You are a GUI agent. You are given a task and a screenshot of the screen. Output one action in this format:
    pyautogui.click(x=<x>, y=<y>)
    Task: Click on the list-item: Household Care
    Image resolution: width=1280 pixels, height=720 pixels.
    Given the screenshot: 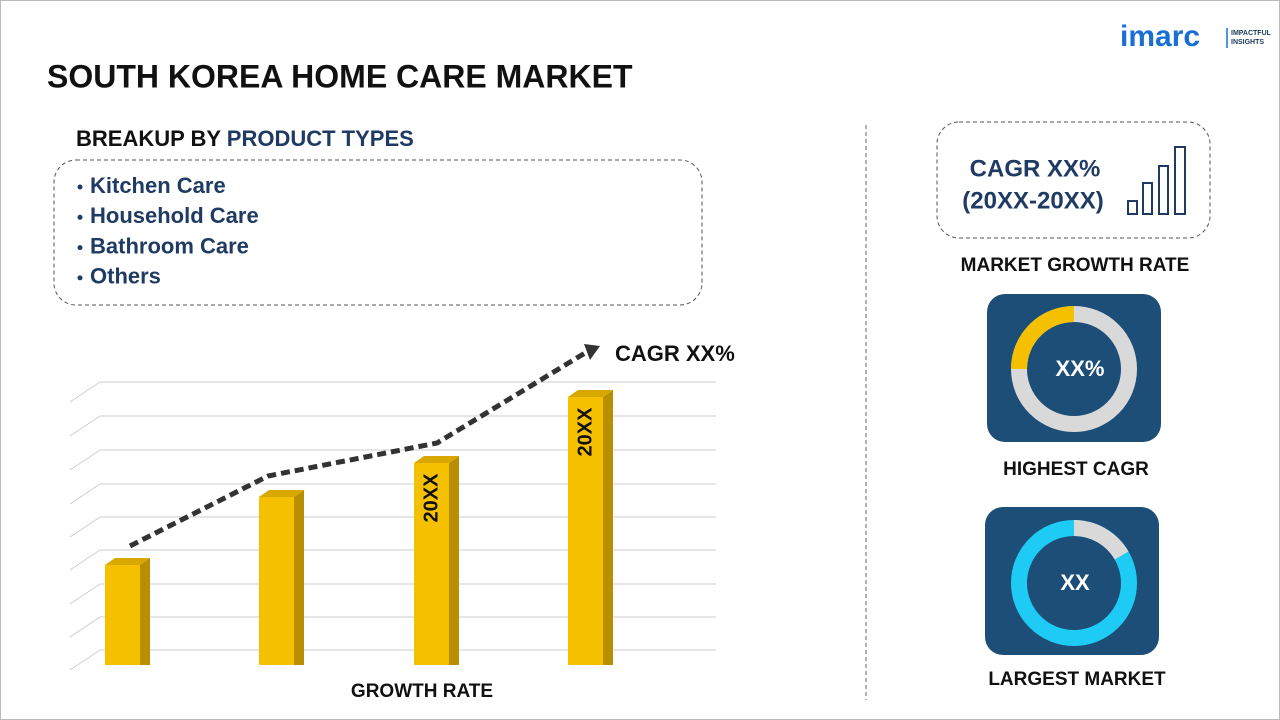 What is the action you would take?
    pyautogui.click(x=174, y=215)
    